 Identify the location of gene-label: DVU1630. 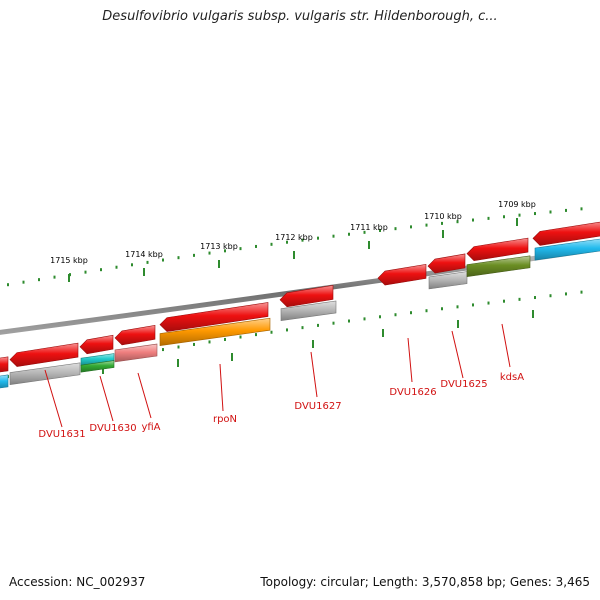
(112, 428).